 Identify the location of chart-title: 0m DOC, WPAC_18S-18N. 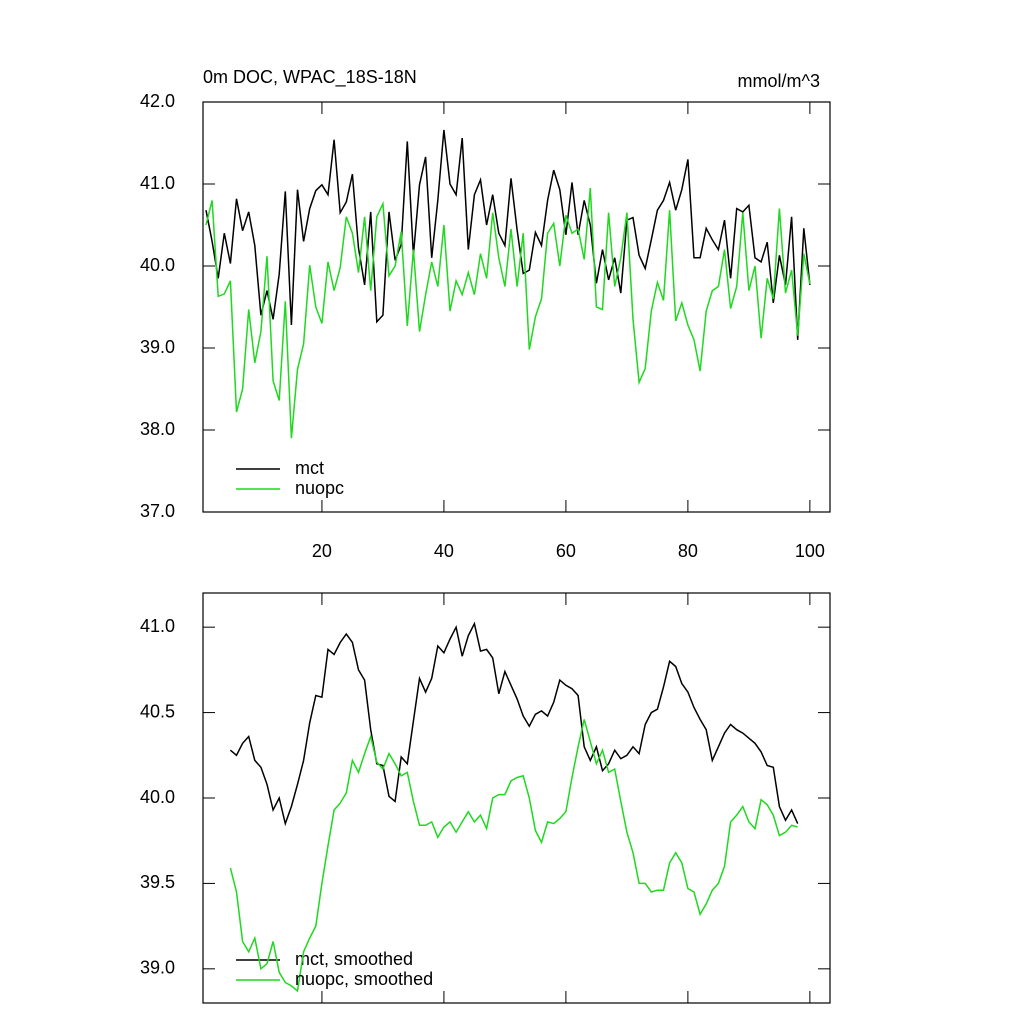
(310, 77).